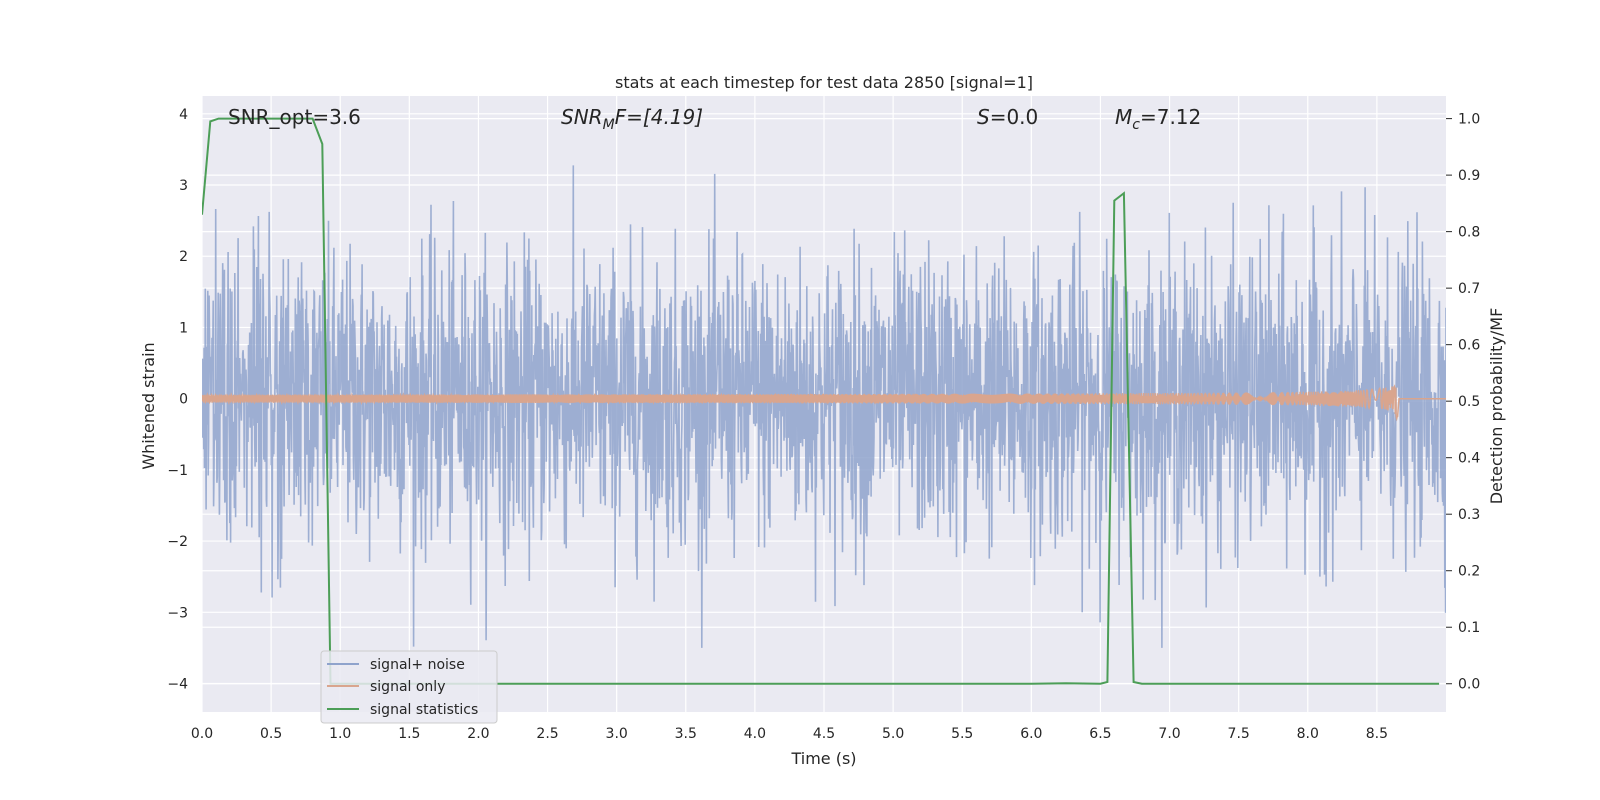 This screenshot has height=800, width=1600. I want to click on x-tick-label: 3.5, so click(686, 734).